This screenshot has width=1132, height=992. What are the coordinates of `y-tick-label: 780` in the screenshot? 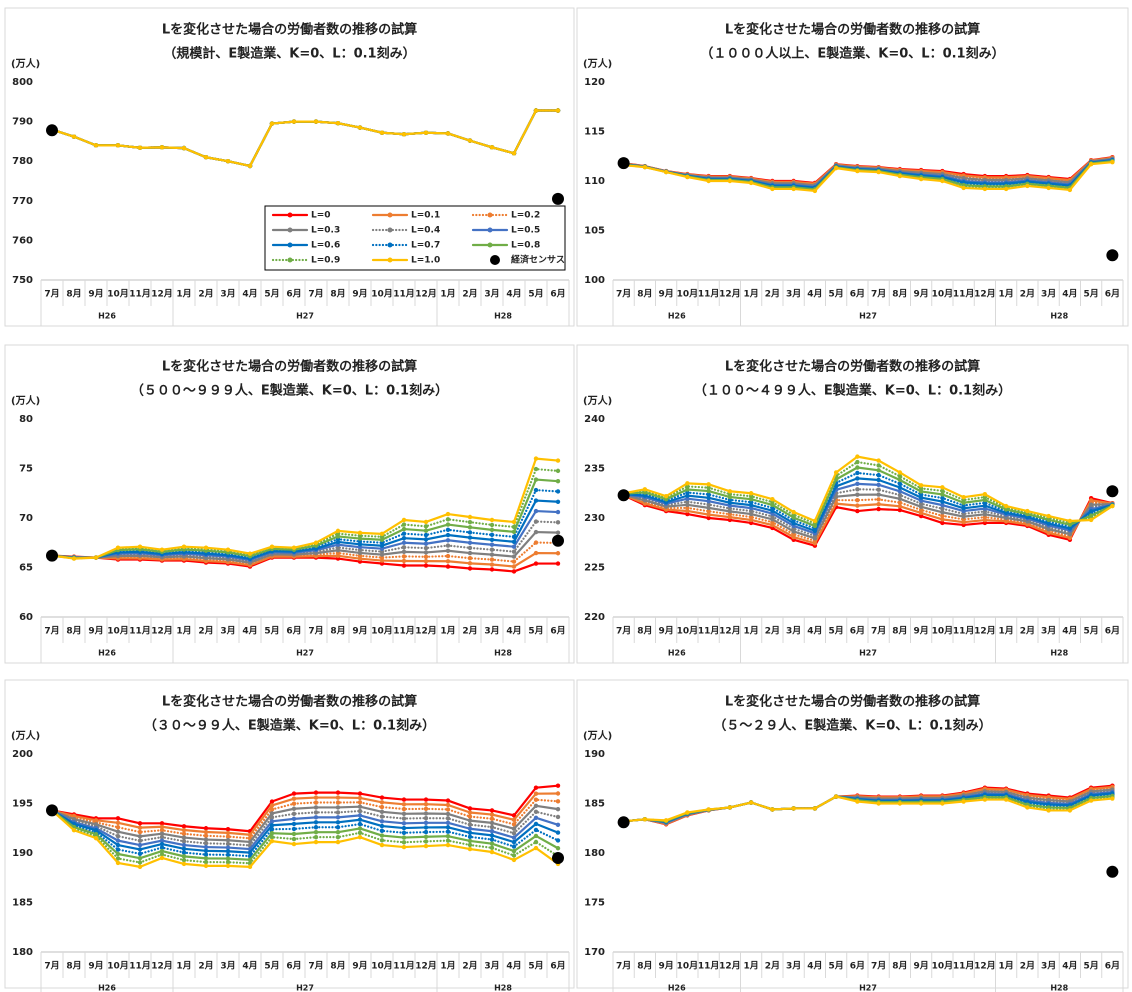 It's located at (22, 161).